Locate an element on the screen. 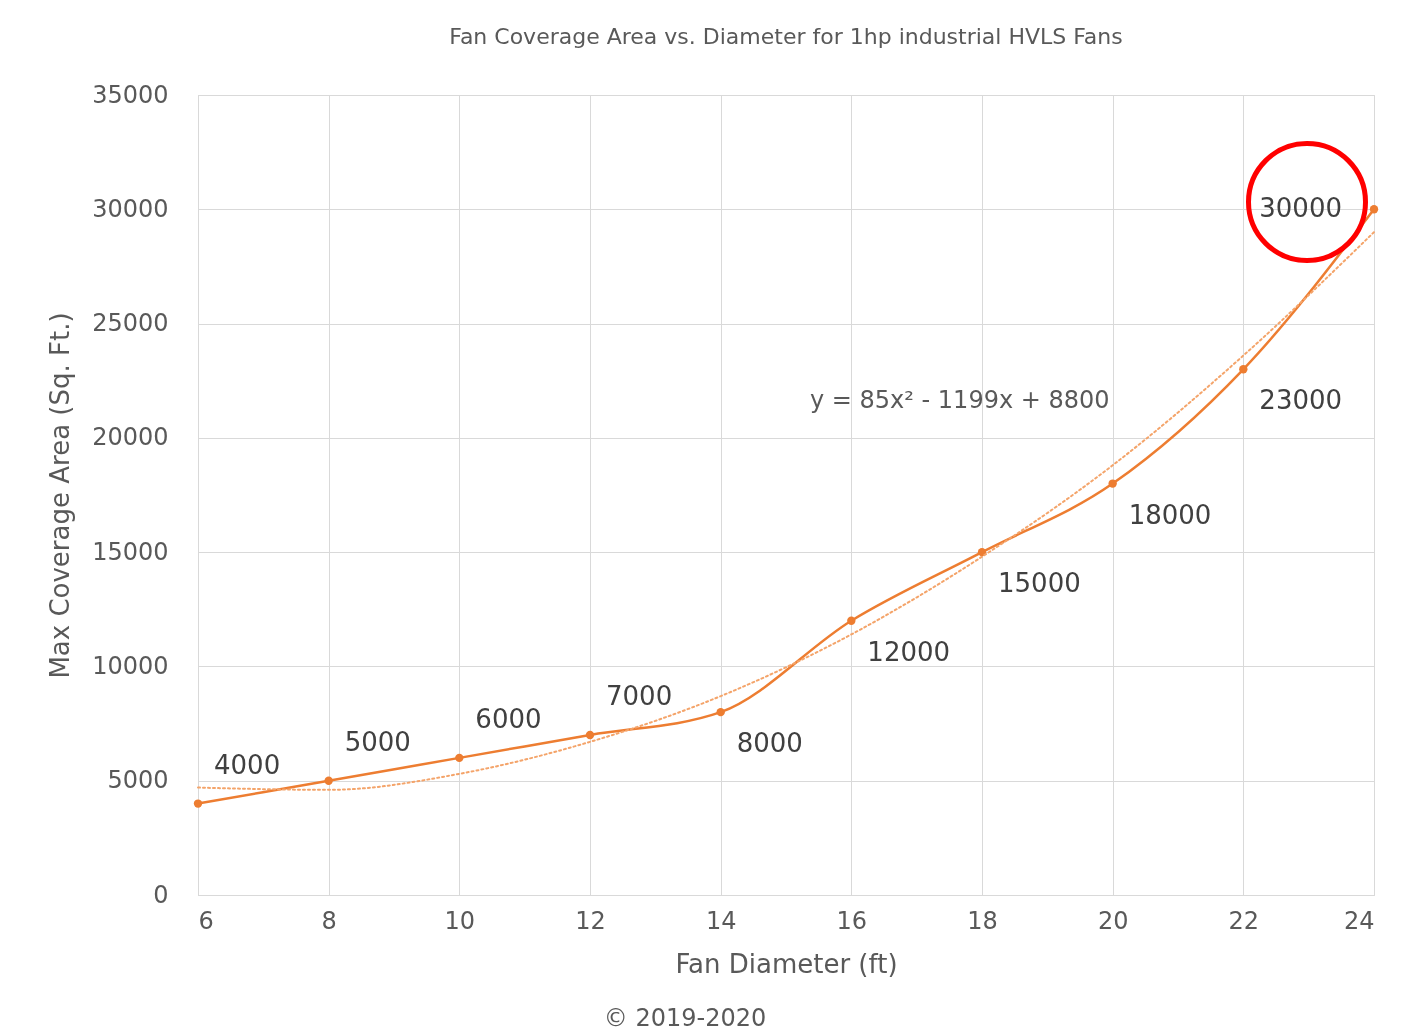 The image size is (1410, 1032). y-tick-label: 10000 is located at coordinates (130, 665).